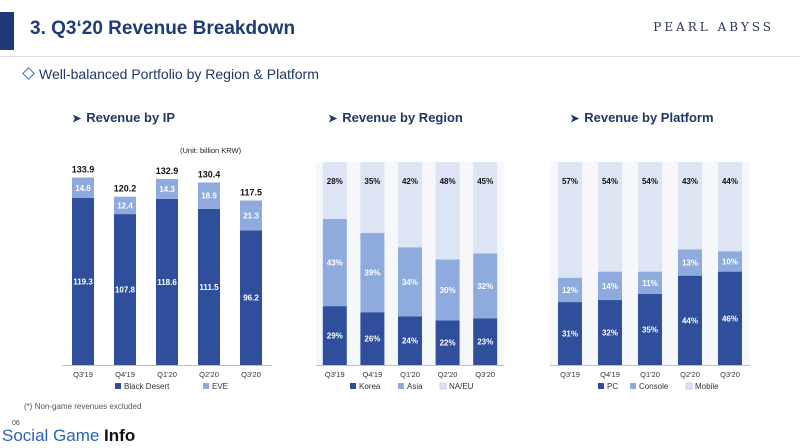 This screenshot has width=800, height=448. Describe the element at coordinates (570, 290) in the screenshot. I see `data-label: 12%` at that location.